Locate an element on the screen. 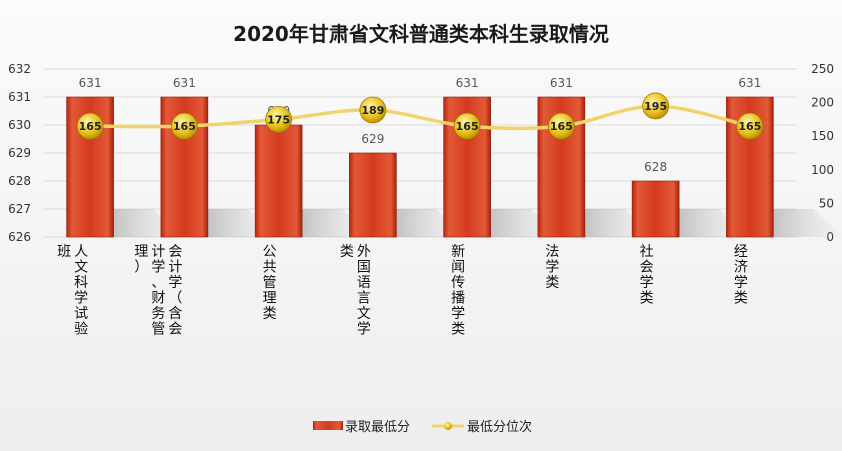 Image resolution: width=842 pixels, height=451 pixels. y-left-tick-label: 632 is located at coordinates (19, 69).